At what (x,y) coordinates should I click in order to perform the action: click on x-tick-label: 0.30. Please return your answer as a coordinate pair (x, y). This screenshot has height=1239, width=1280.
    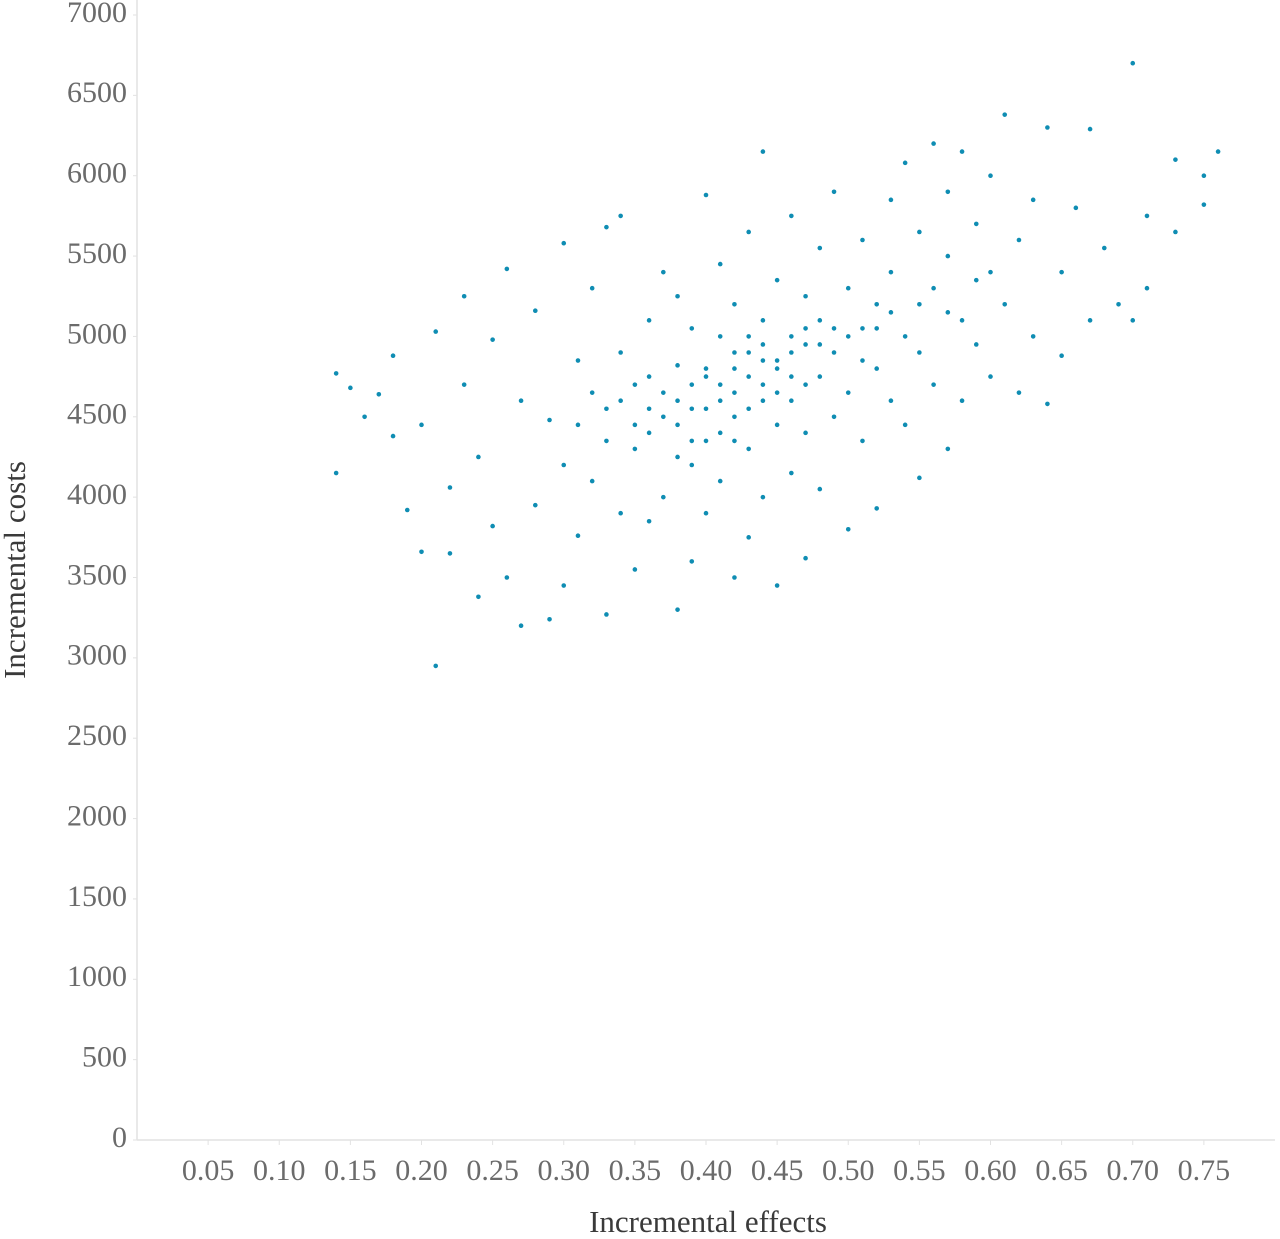
    Looking at the image, I should click on (564, 1170).